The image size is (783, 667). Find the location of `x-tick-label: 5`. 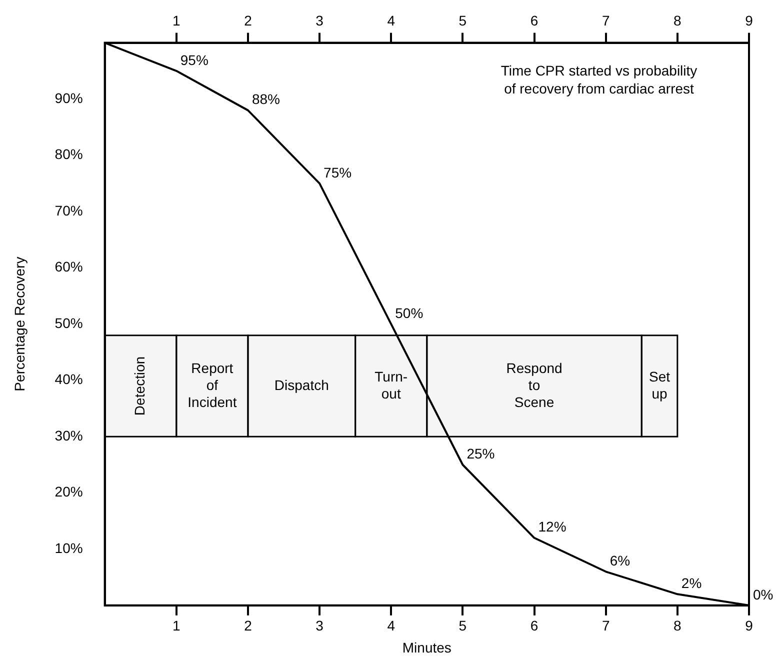

x-tick-label: 5 is located at coordinates (462, 626).